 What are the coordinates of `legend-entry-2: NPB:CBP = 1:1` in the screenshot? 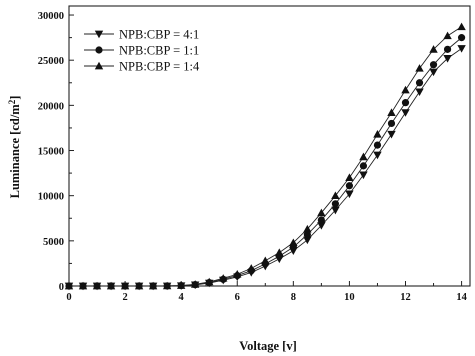 It's located at (141, 51).